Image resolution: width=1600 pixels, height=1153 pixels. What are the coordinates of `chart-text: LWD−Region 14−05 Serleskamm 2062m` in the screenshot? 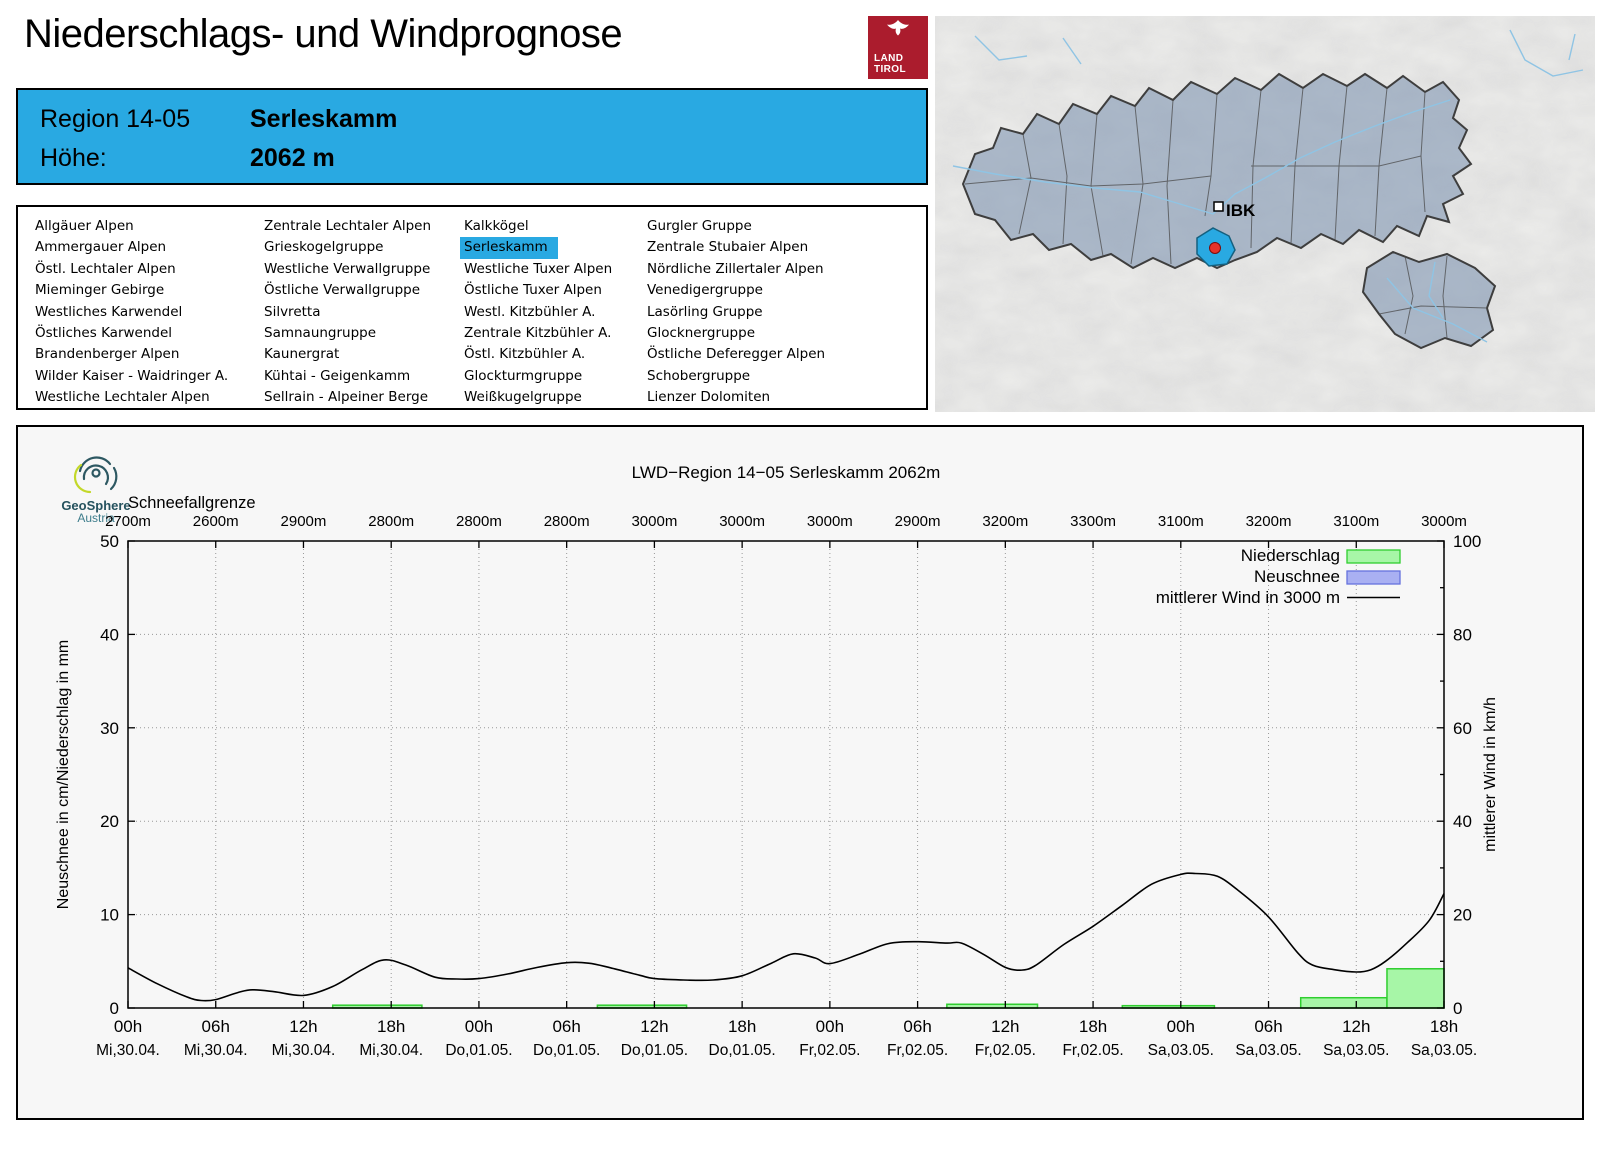 It's located at (786, 472).